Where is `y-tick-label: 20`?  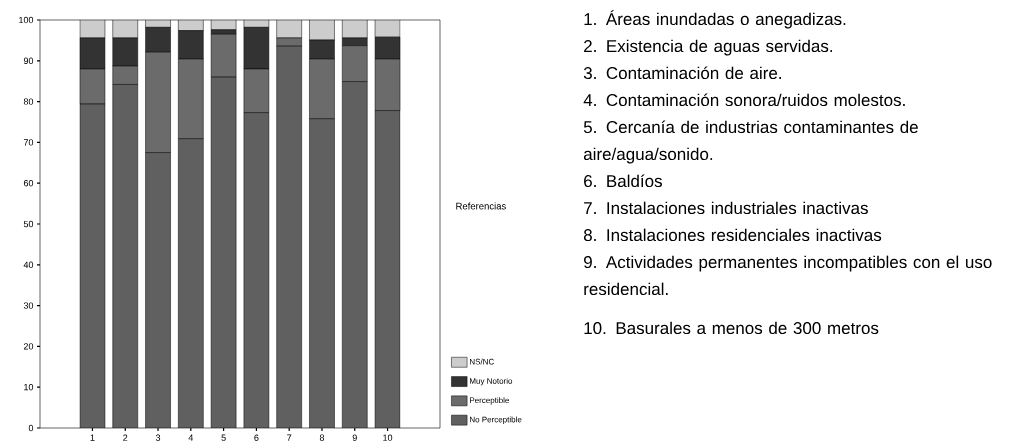
y-tick-label: 20 is located at coordinates (28, 346).